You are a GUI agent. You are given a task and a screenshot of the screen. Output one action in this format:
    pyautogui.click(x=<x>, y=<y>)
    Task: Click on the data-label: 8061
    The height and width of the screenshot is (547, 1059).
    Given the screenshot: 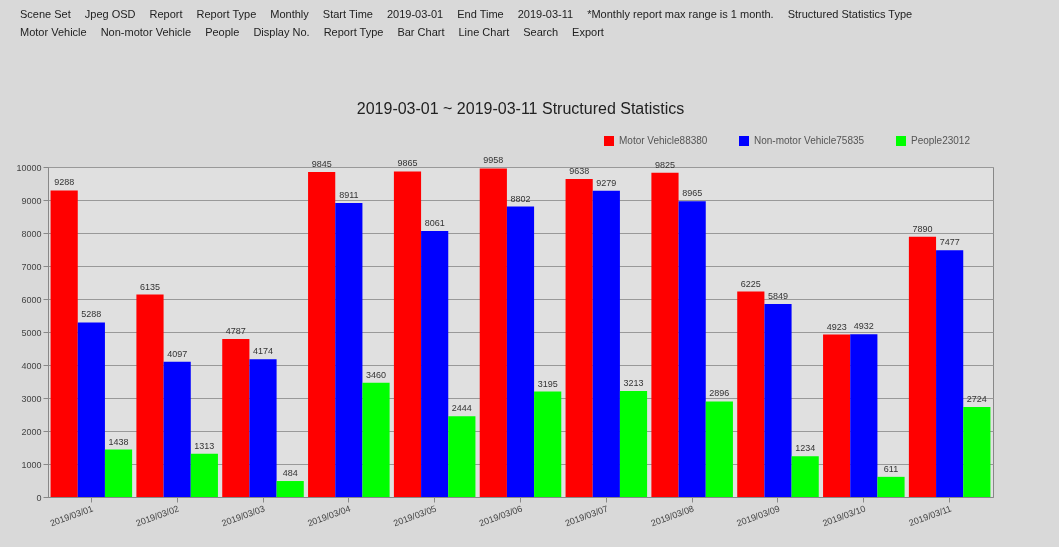 What is the action you would take?
    pyautogui.click(x=434, y=222)
    